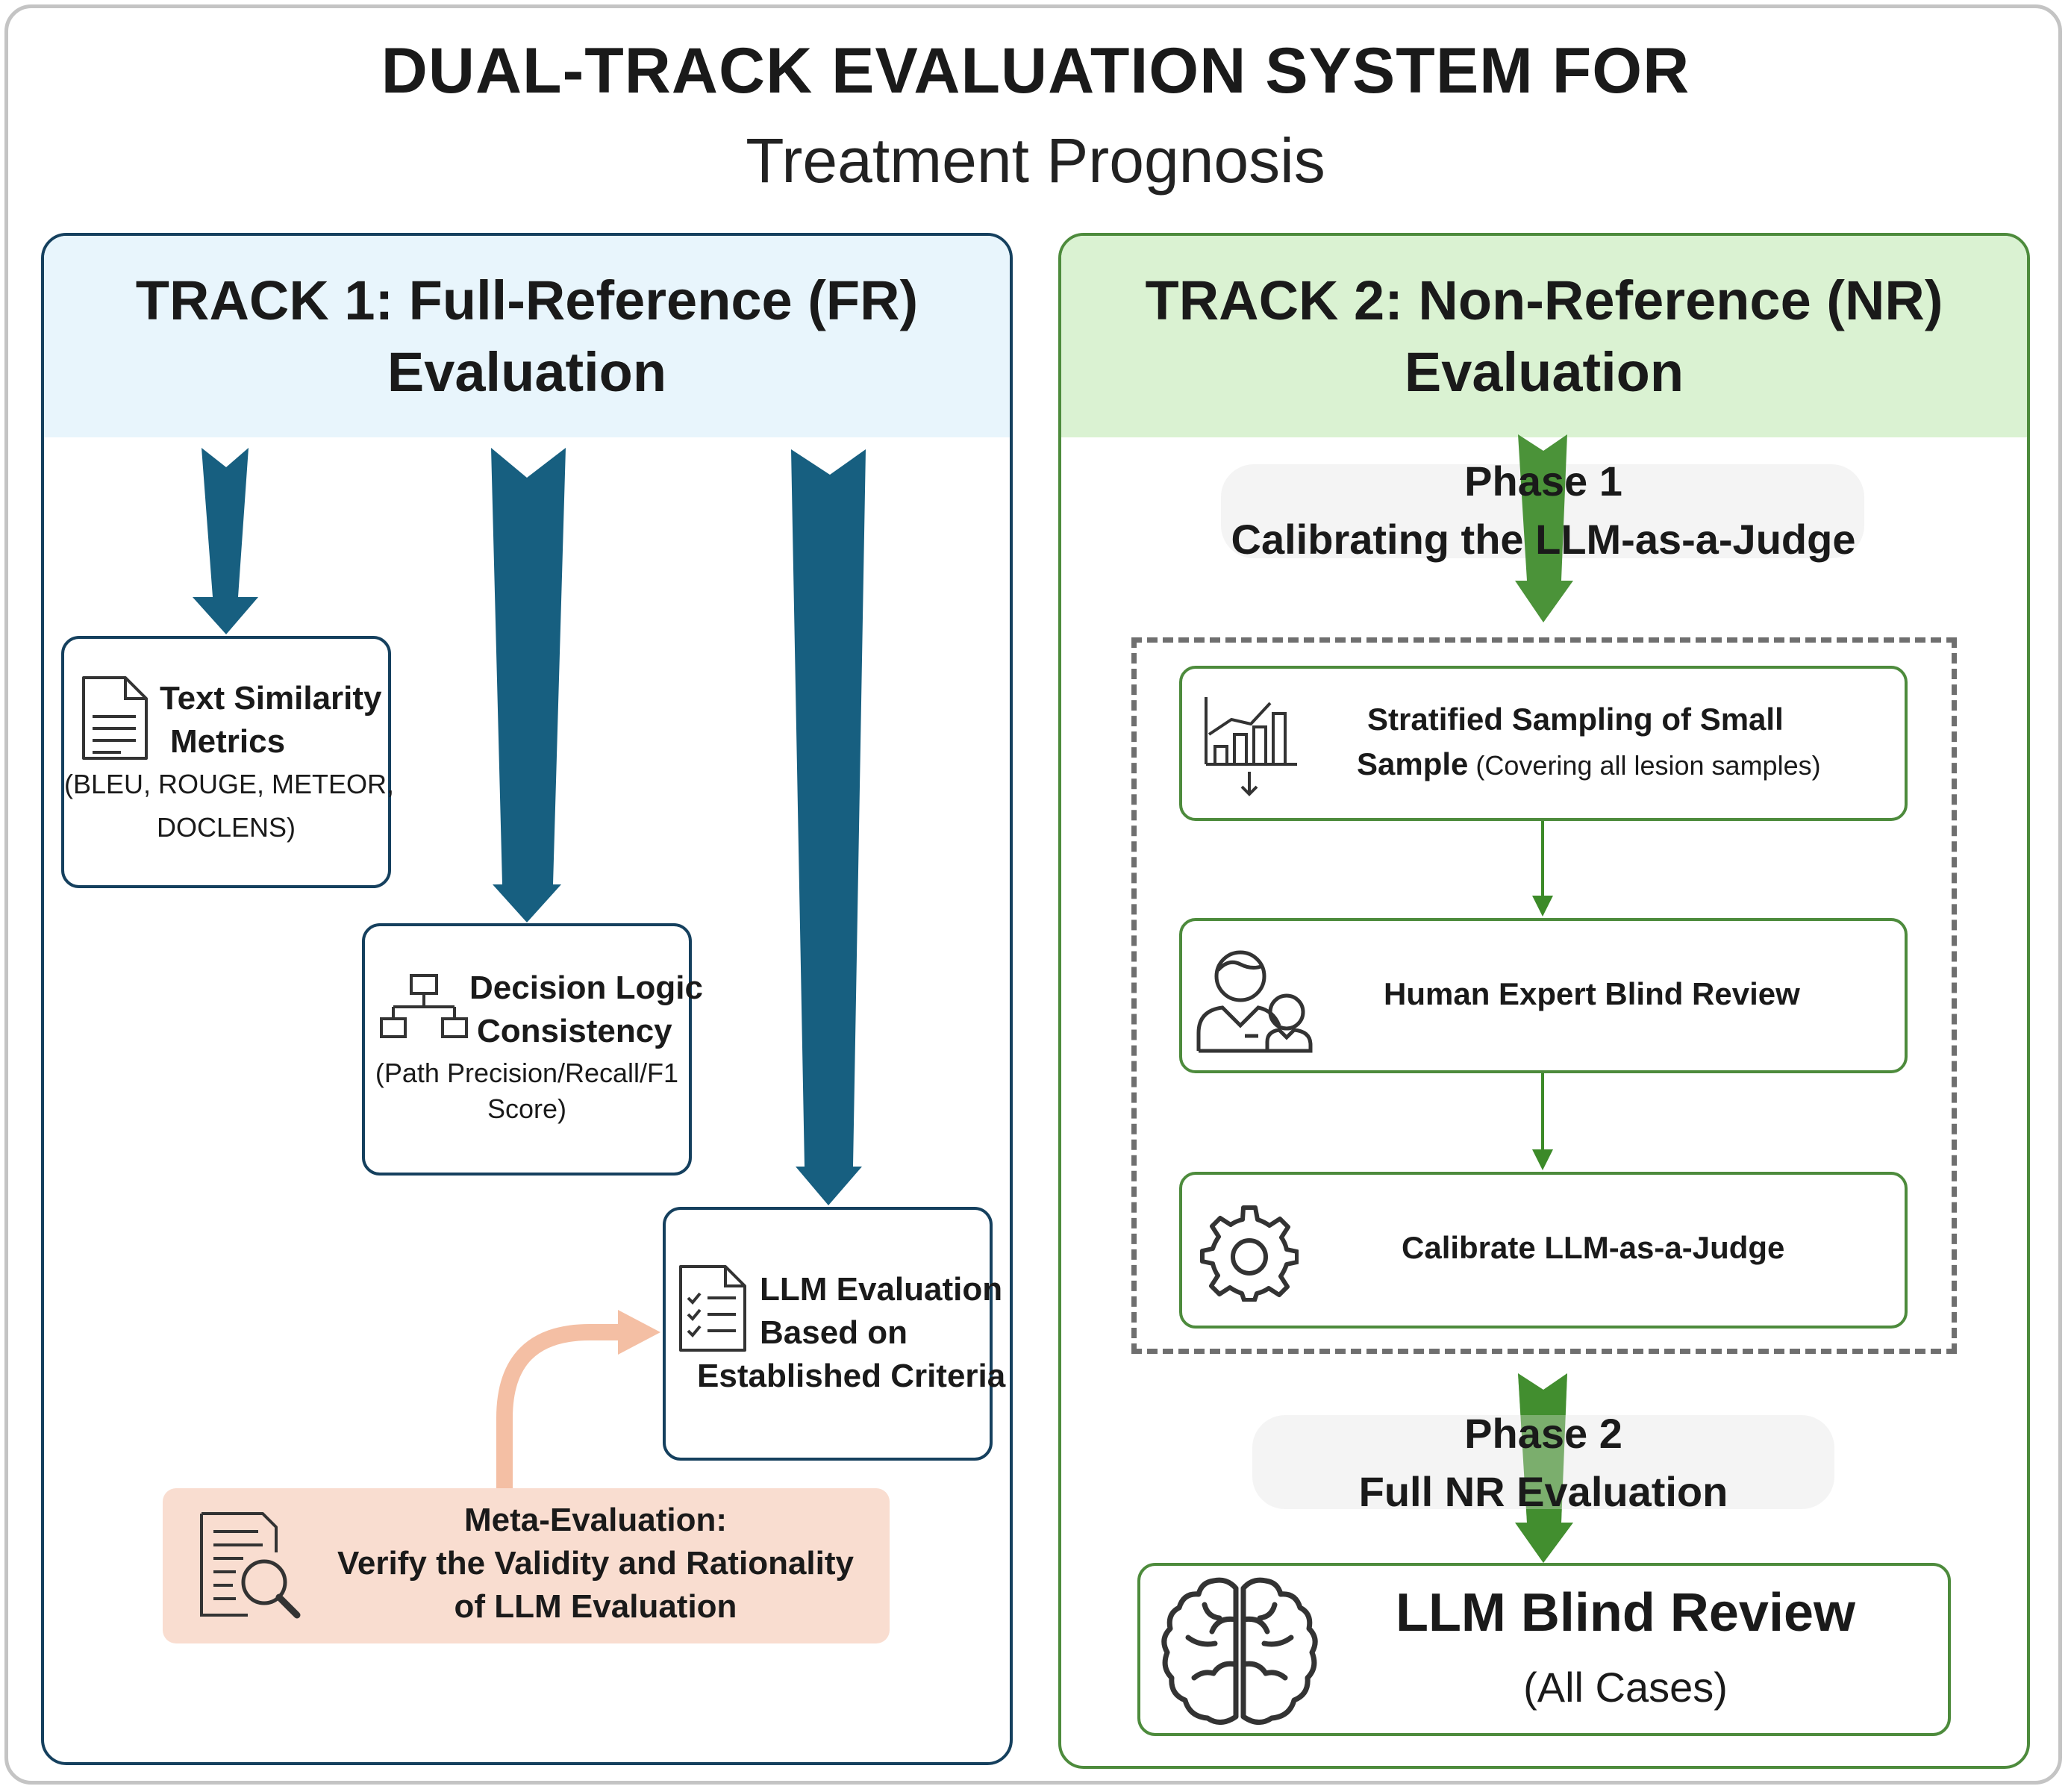 Image resolution: width=2071 pixels, height=1792 pixels. Describe the element at coordinates (574, 1031) in the screenshot. I see `decision-logic-title-line2: Consistency` at that location.